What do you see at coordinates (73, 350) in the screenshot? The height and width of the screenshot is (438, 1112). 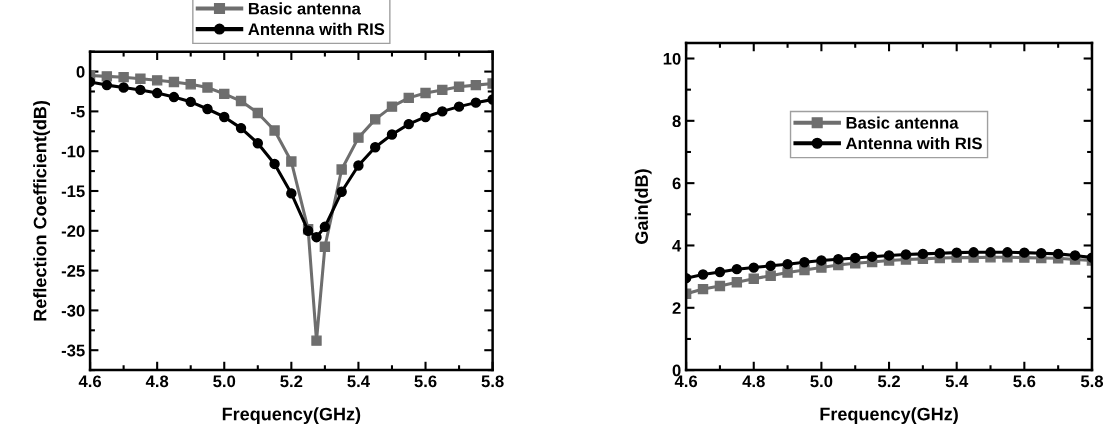 I see `y-tick-label: -35` at bounding box center [73, 350].